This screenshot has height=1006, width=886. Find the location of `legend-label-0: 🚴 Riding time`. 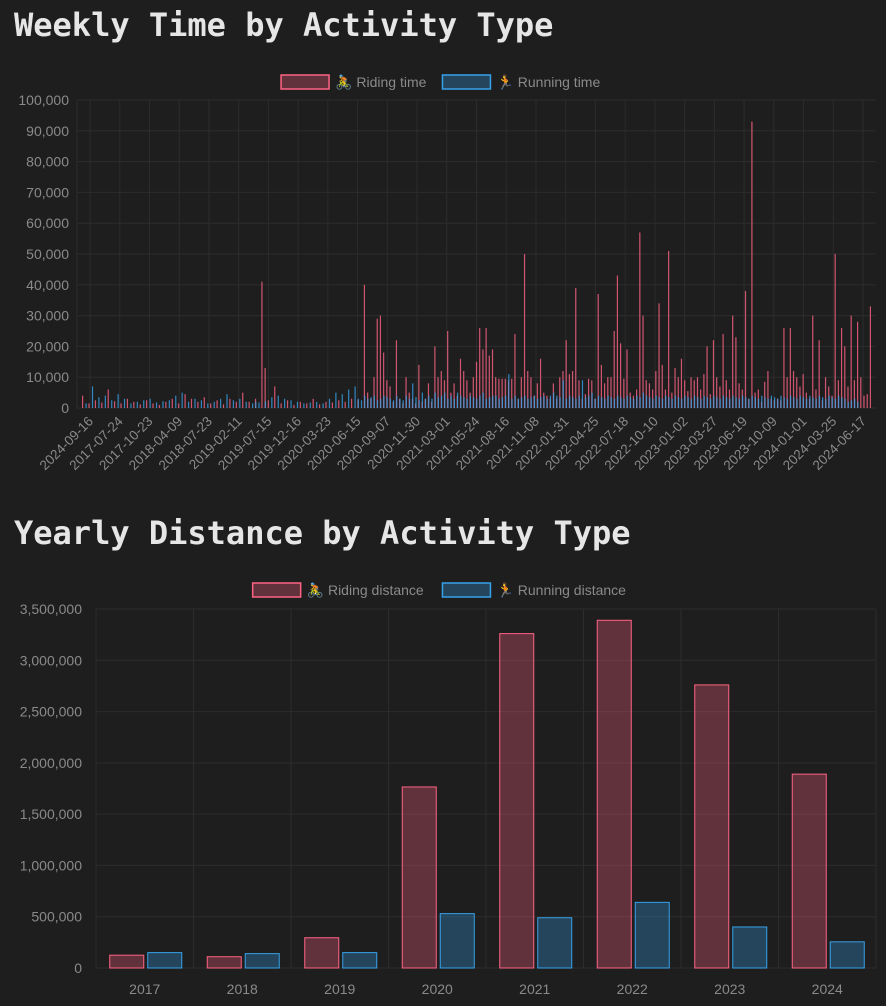

legend-label-0: 🚴 Riding time is located at coordinates (381, 82).